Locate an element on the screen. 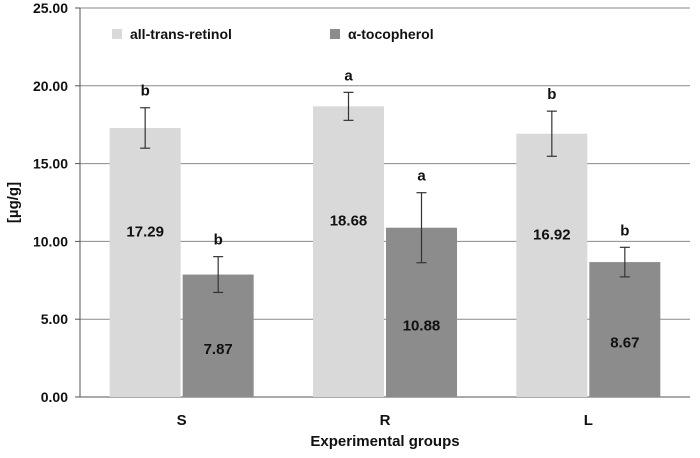 This screenshot has width=700, height=458. legend-label-retinol: all-trans-retinol is located at coordinates (181, 34).